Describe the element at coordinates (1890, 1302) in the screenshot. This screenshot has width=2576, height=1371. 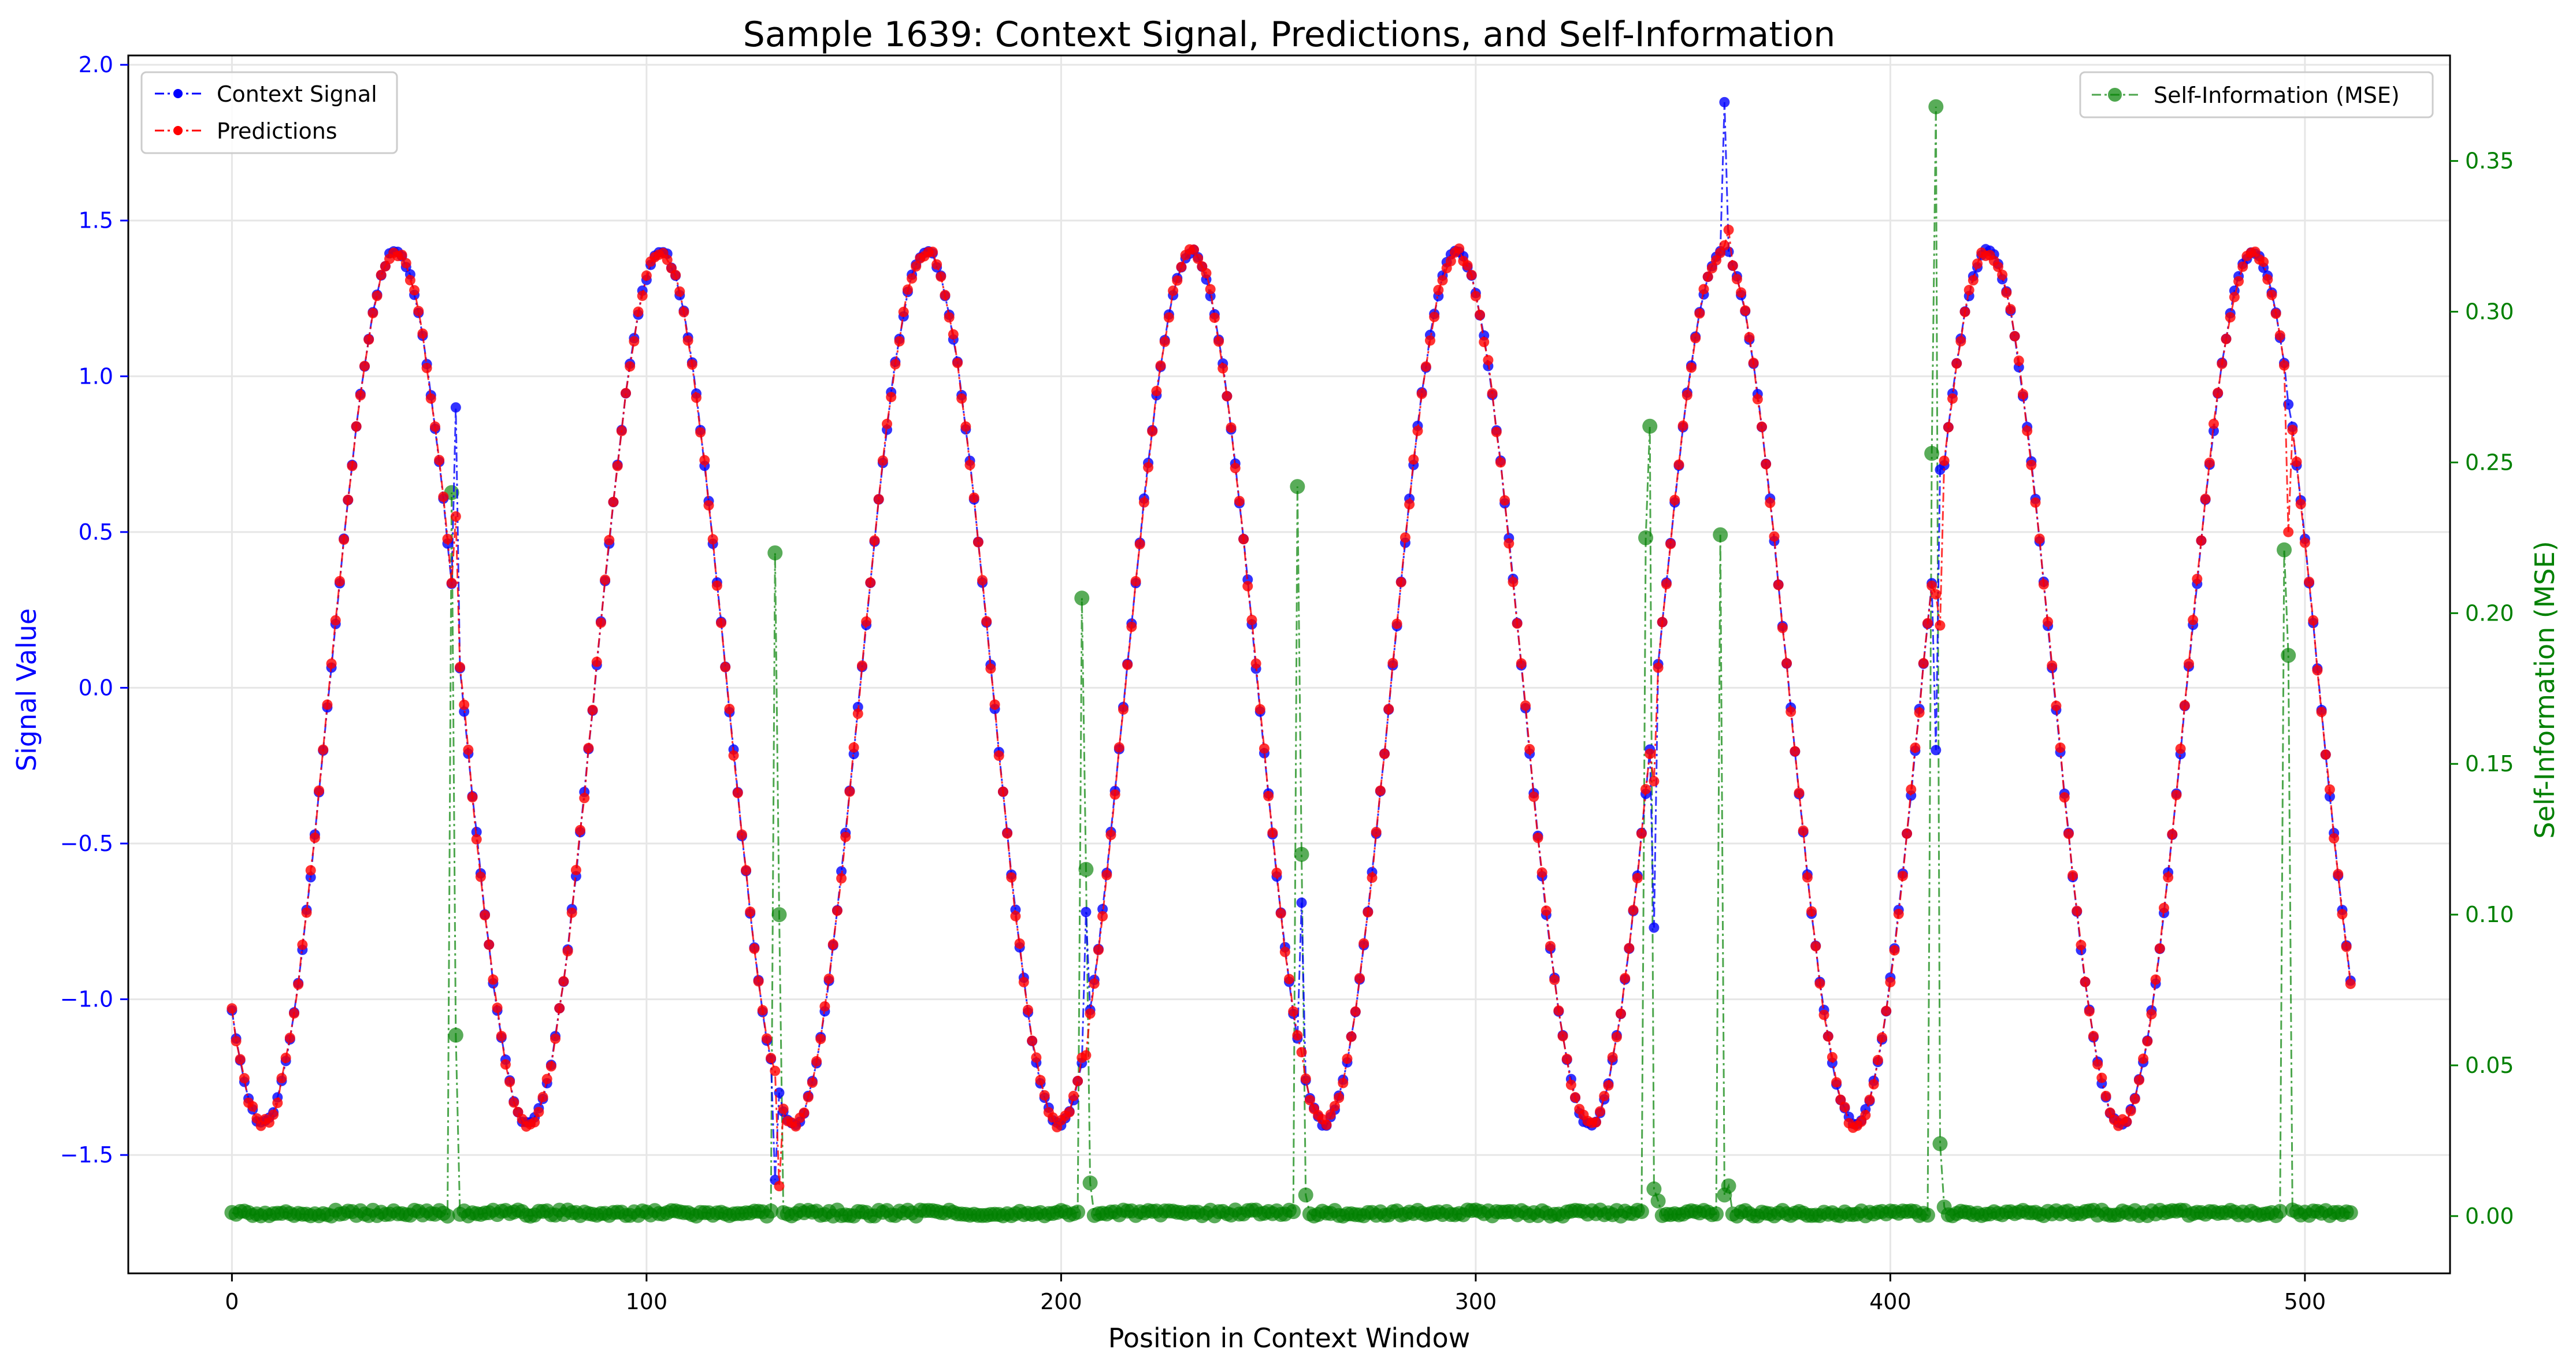
I see `x-tick-label: 400` at that location.